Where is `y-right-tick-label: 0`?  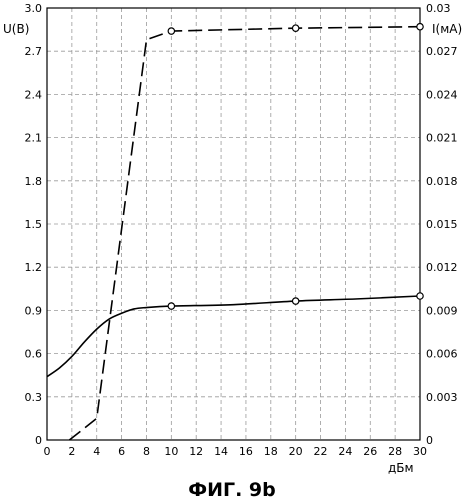
y-right-tick-label: 0 is located at coordinates (429, 440).